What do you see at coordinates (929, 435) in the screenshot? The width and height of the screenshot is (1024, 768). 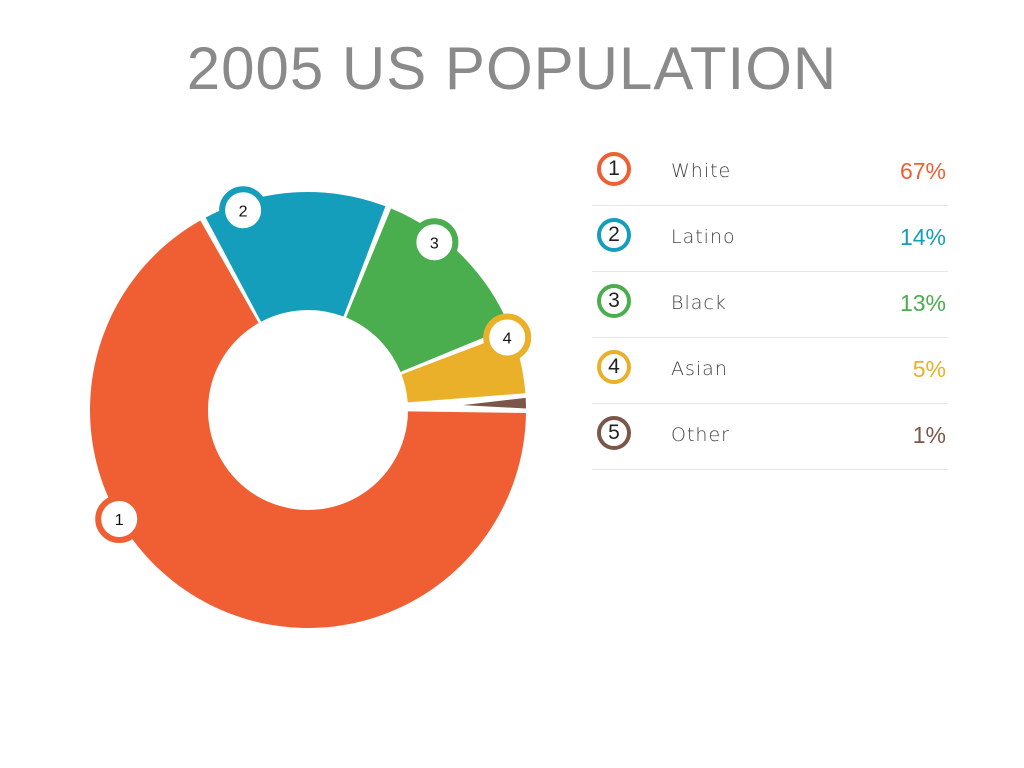 I see `legend-value: 1%` at bounding box center [929, 435].